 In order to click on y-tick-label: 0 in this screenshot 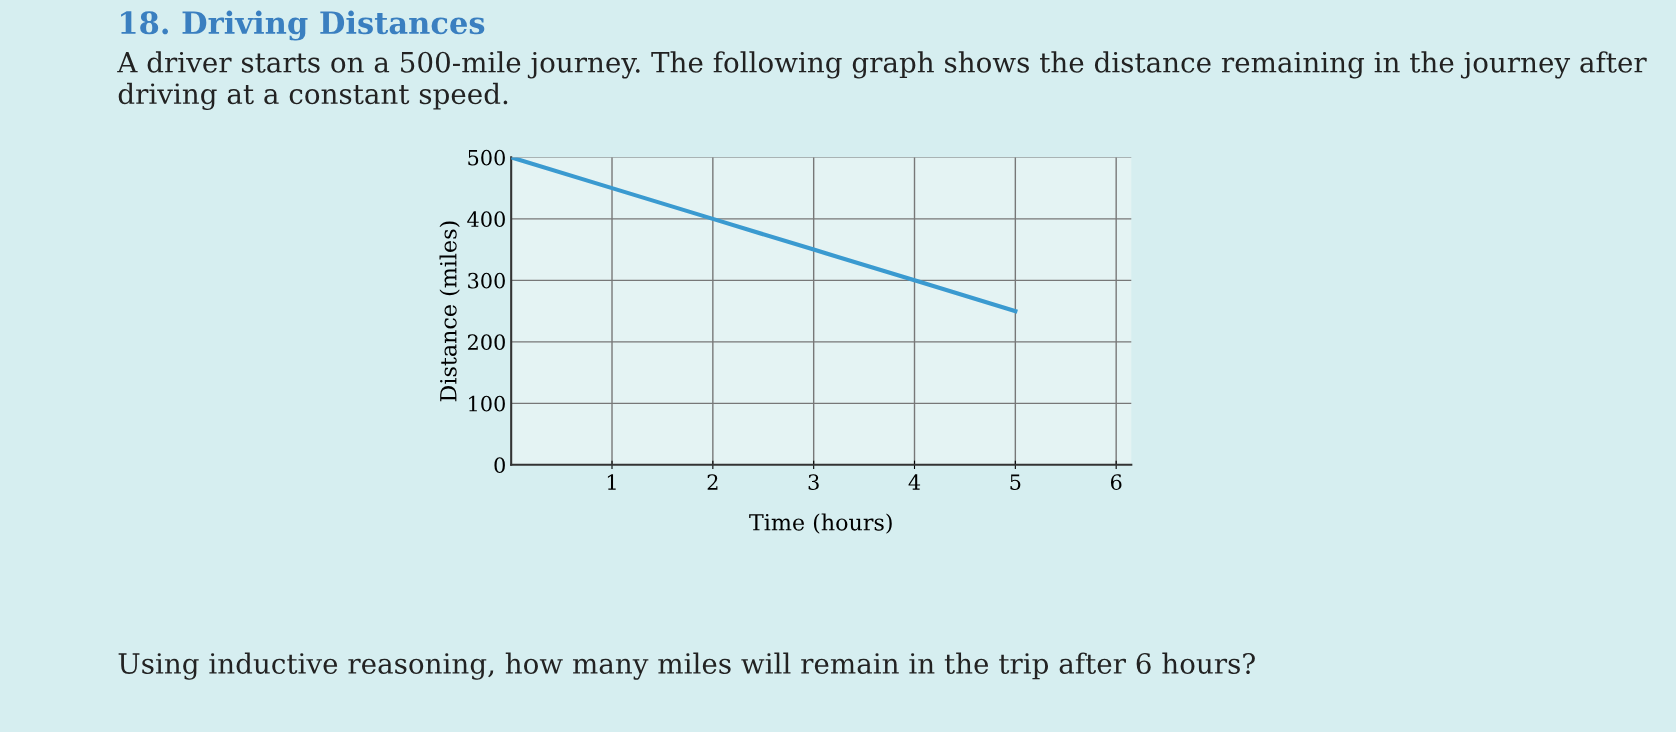, I will do `click(499, 465)`.